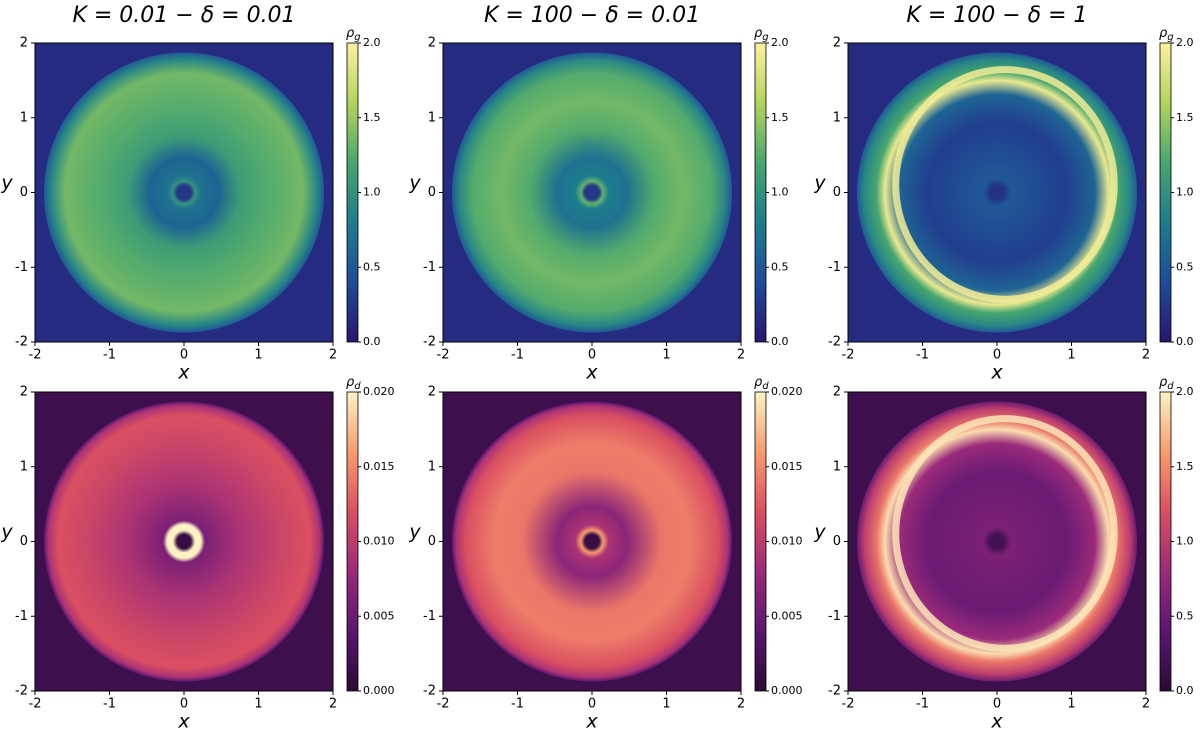  What do you see at coordinates (379, 466) in the screenshot?
I see `colorbar-tick-label: 0.015` at bounding box center [379, 466].